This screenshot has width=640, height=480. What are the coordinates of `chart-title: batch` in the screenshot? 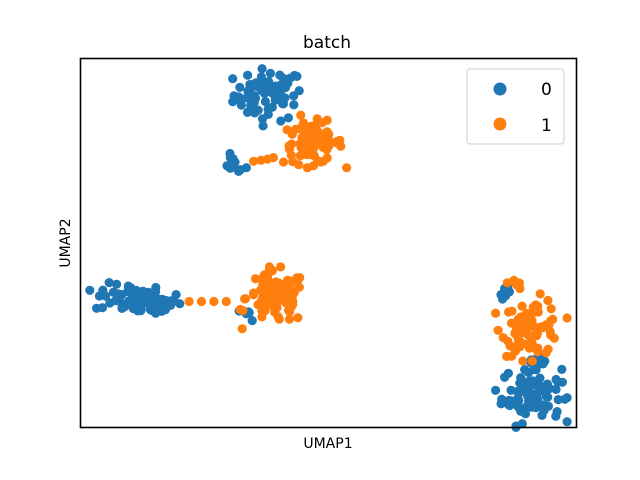 It's located at (327, 43).